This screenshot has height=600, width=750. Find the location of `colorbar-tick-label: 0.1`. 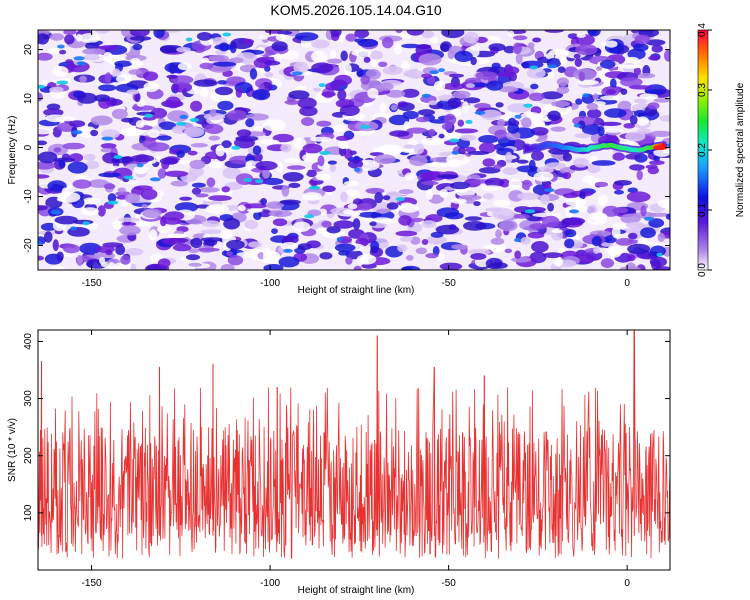

colorbar-tick-label: 0.1 is located at coordinates (702, 210).